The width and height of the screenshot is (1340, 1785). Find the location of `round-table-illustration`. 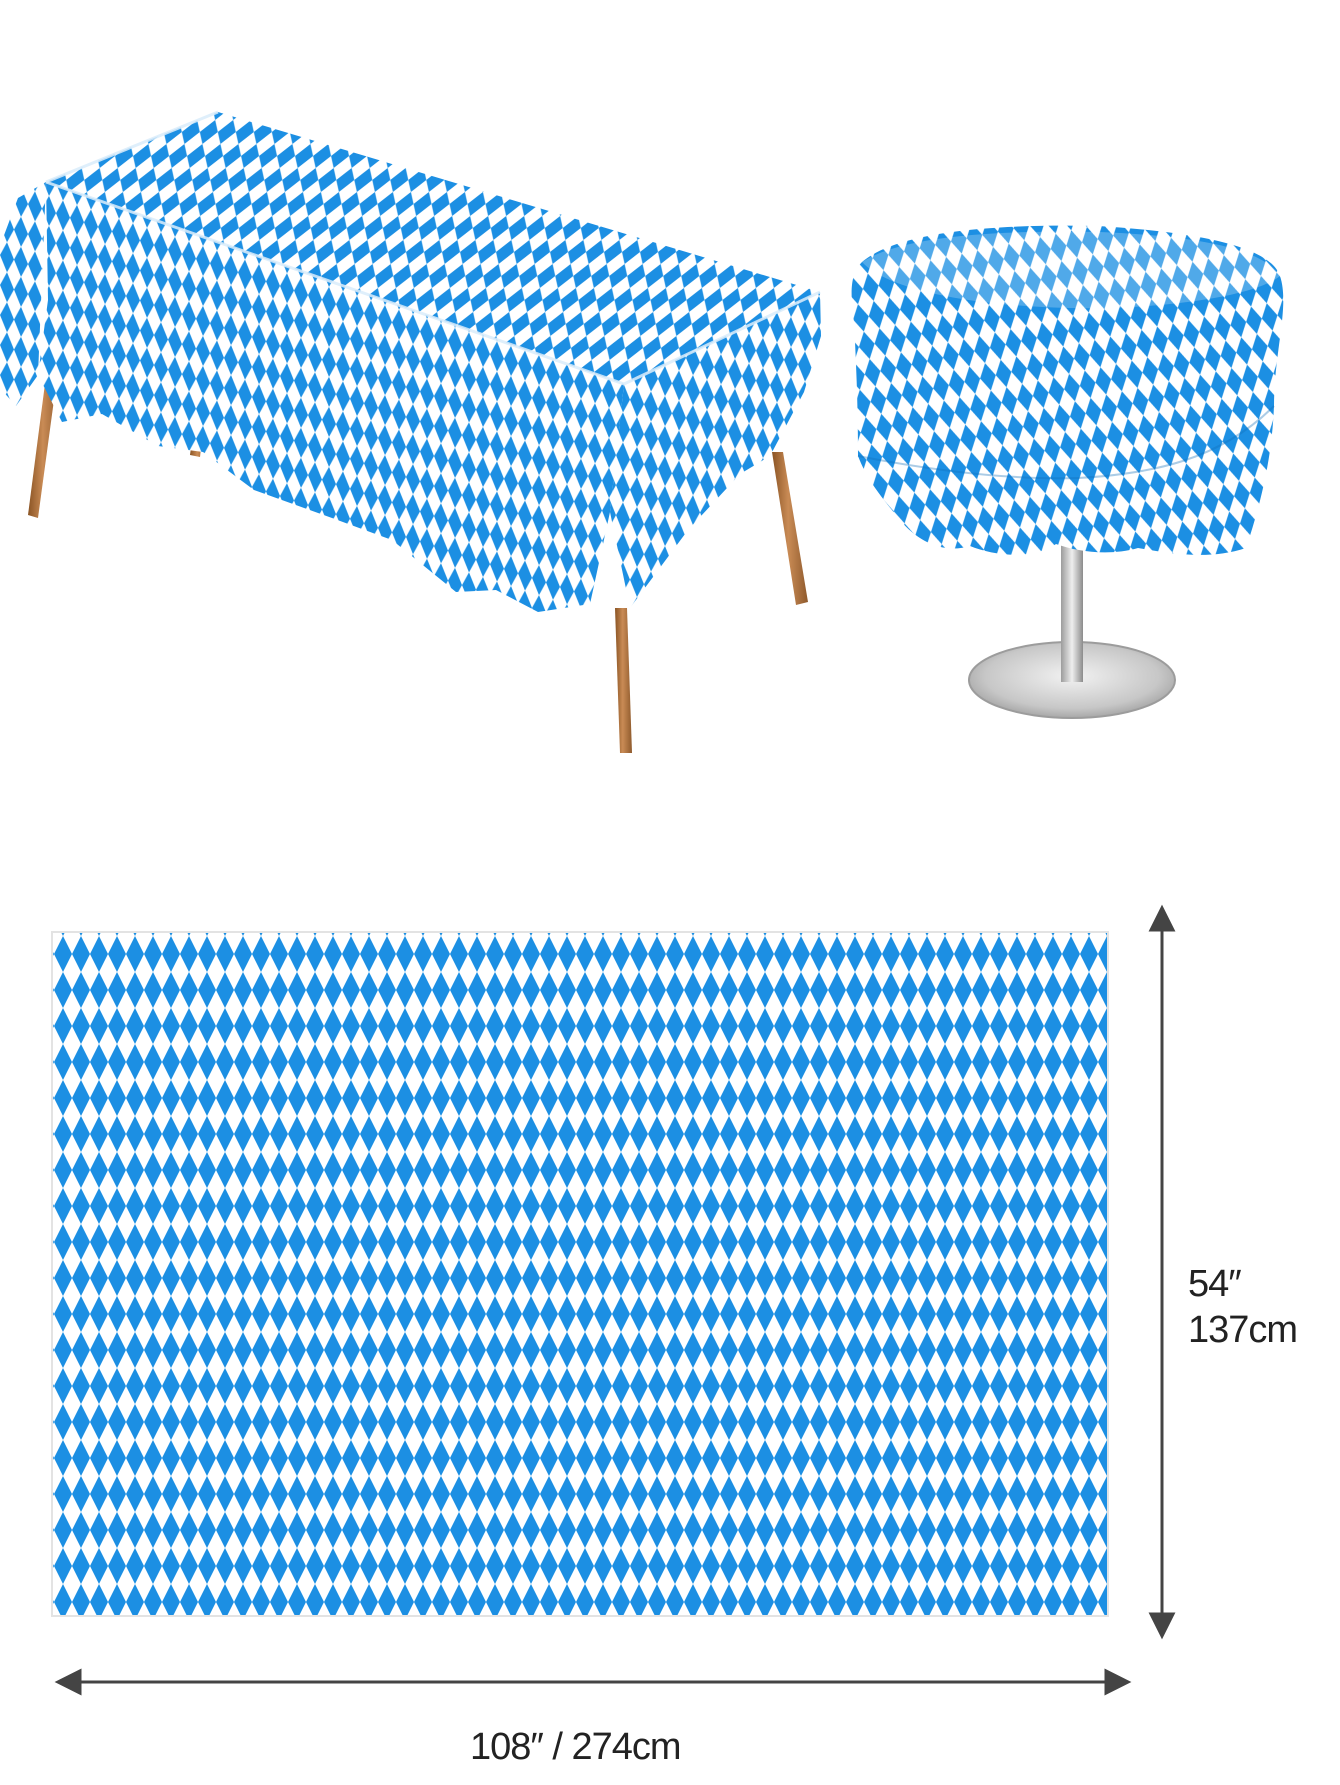

round-table-illustration is located at coordinates (1067, 472).